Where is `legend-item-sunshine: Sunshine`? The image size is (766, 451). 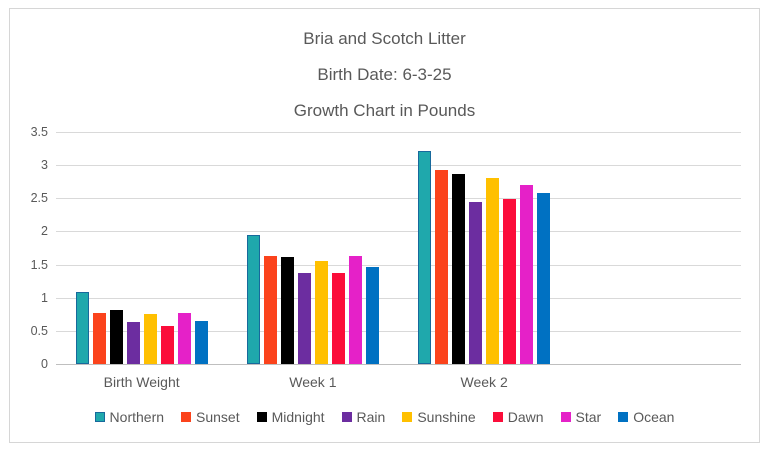 legend-item-sunshine: Sunshine is located at coordinates (439, 417).